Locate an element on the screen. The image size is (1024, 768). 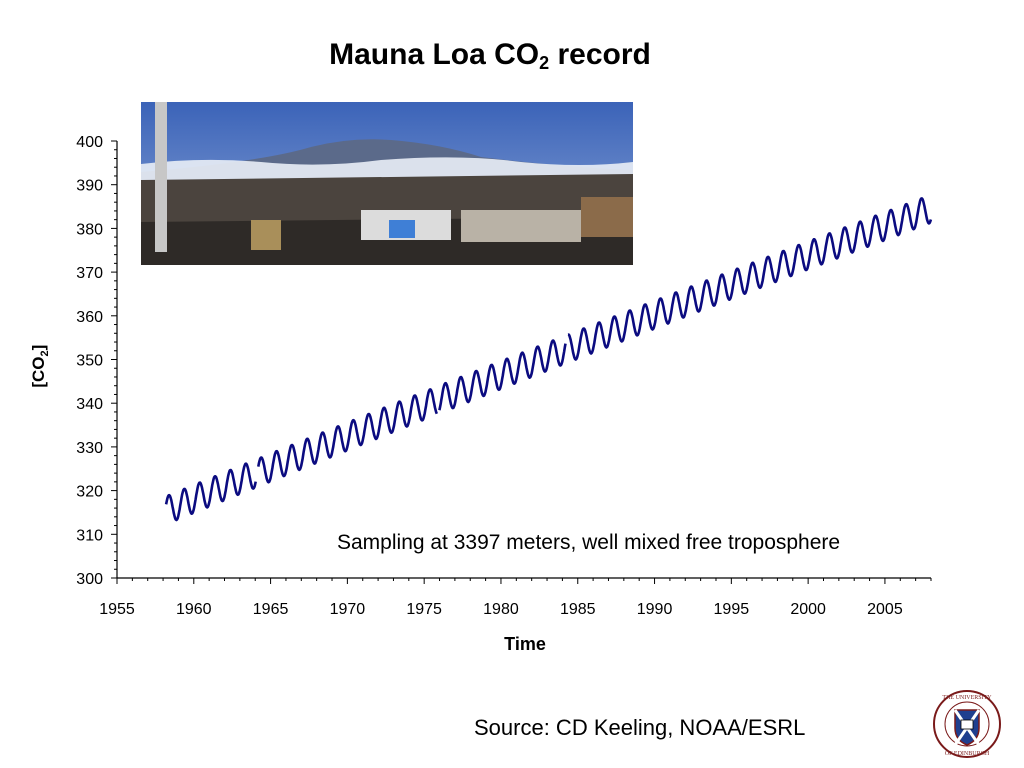
y-tick-label: 340 is located at coordinates (89, 404).